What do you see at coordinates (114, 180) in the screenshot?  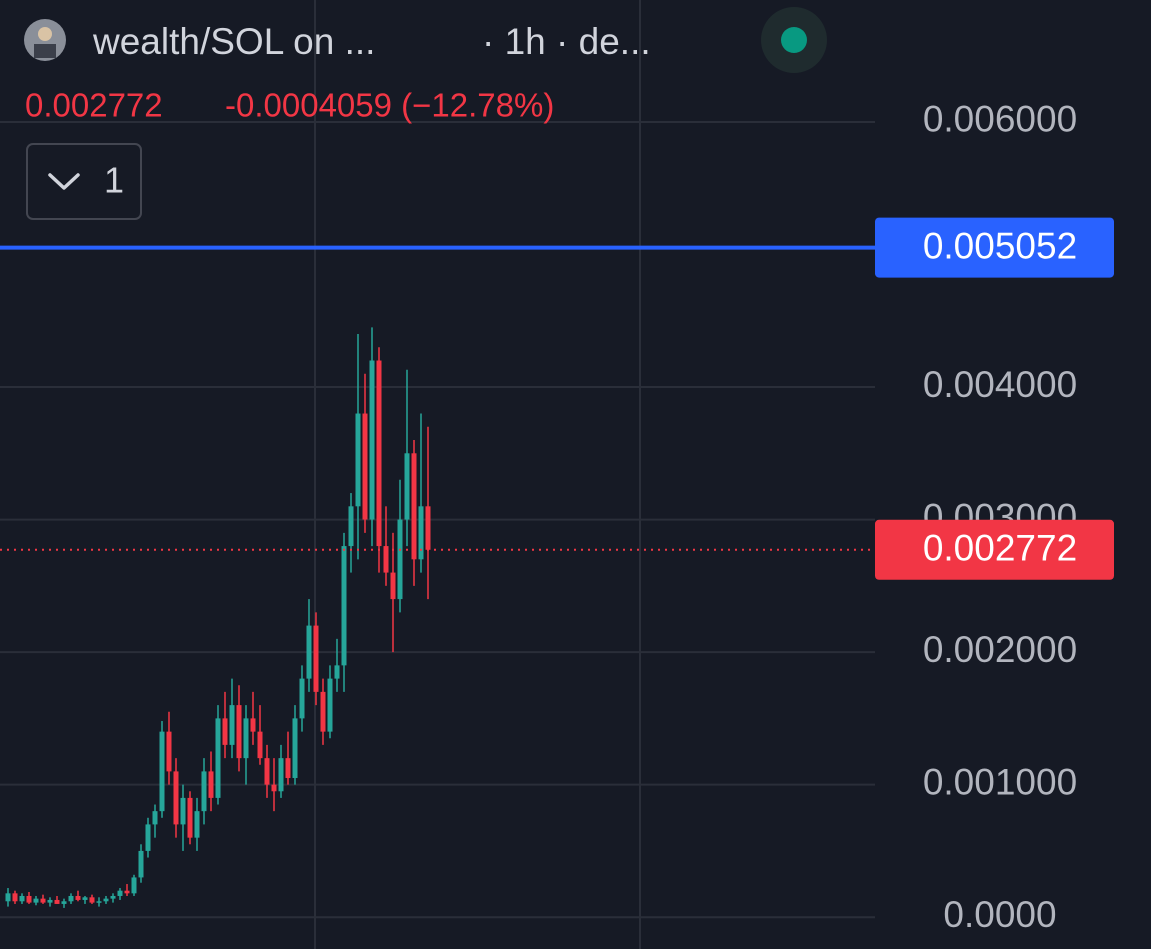 I see `button-count: 1` at bounding box center [114, 180].